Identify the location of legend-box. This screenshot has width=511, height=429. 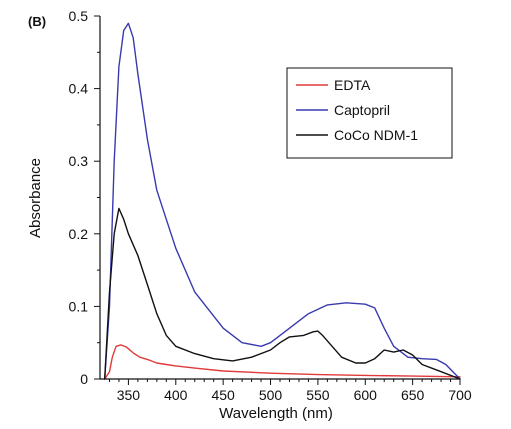
(369, 113).